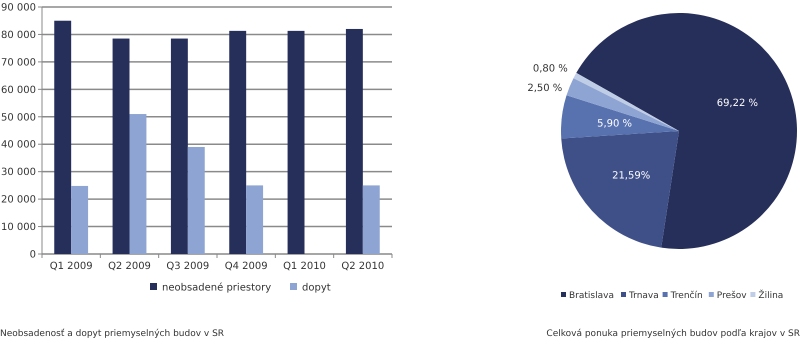 The height and width of the screenshot is (341, 800). Describe the element at coordinates (18, 145) in the screenshot. I see `y-tick-label: 40 000` at that location.